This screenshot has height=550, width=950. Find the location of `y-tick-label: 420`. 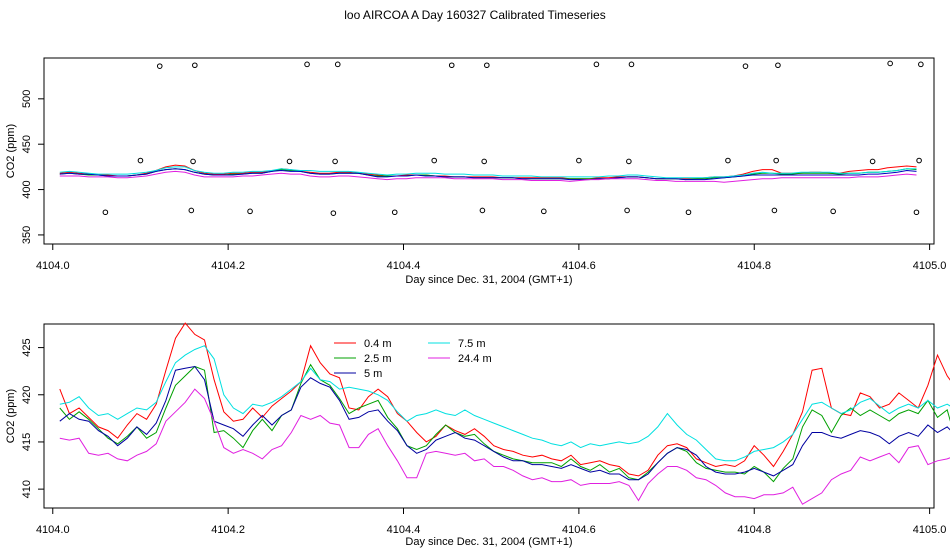

y-tick-label: 420 is located at coordinates (27, 395).